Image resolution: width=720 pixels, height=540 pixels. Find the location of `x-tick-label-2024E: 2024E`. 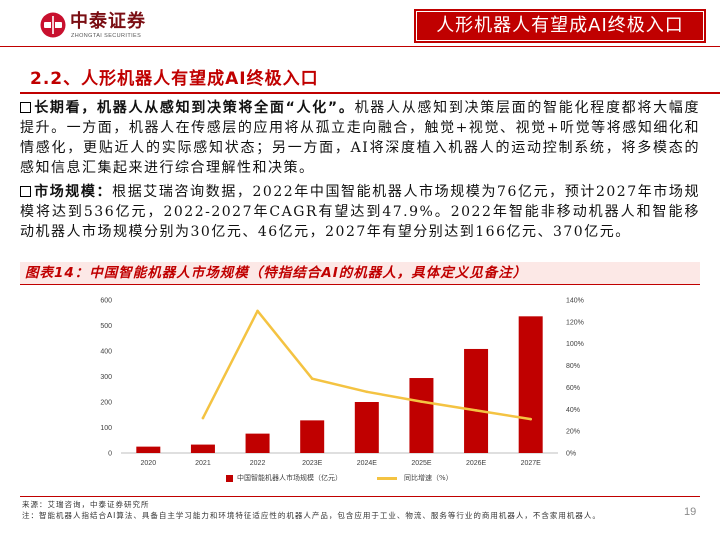

x-tick-label-2024E: 2024E is located at coordinates (367, 463).